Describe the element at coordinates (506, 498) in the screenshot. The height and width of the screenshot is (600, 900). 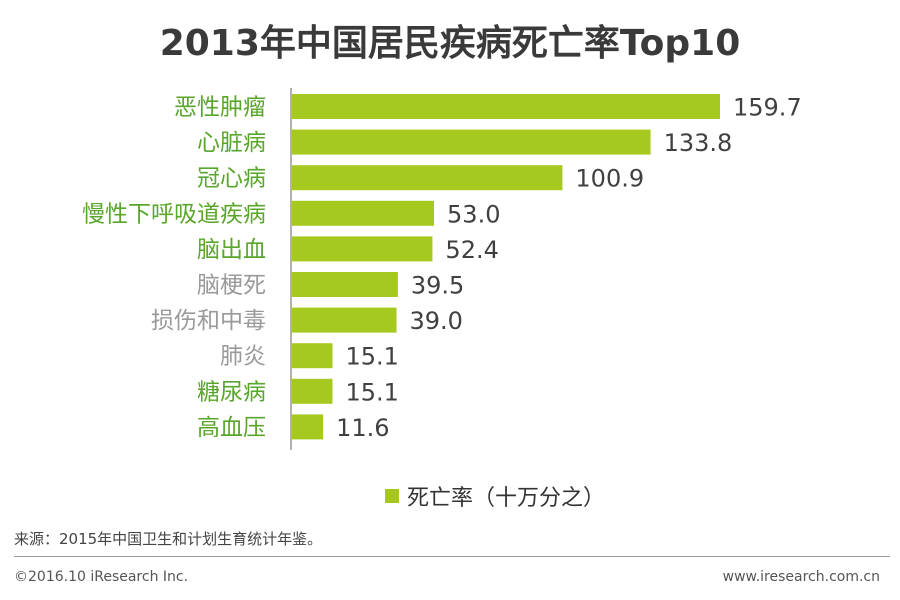
I see `legend-label: 死亡率（十万分之）` at that location.